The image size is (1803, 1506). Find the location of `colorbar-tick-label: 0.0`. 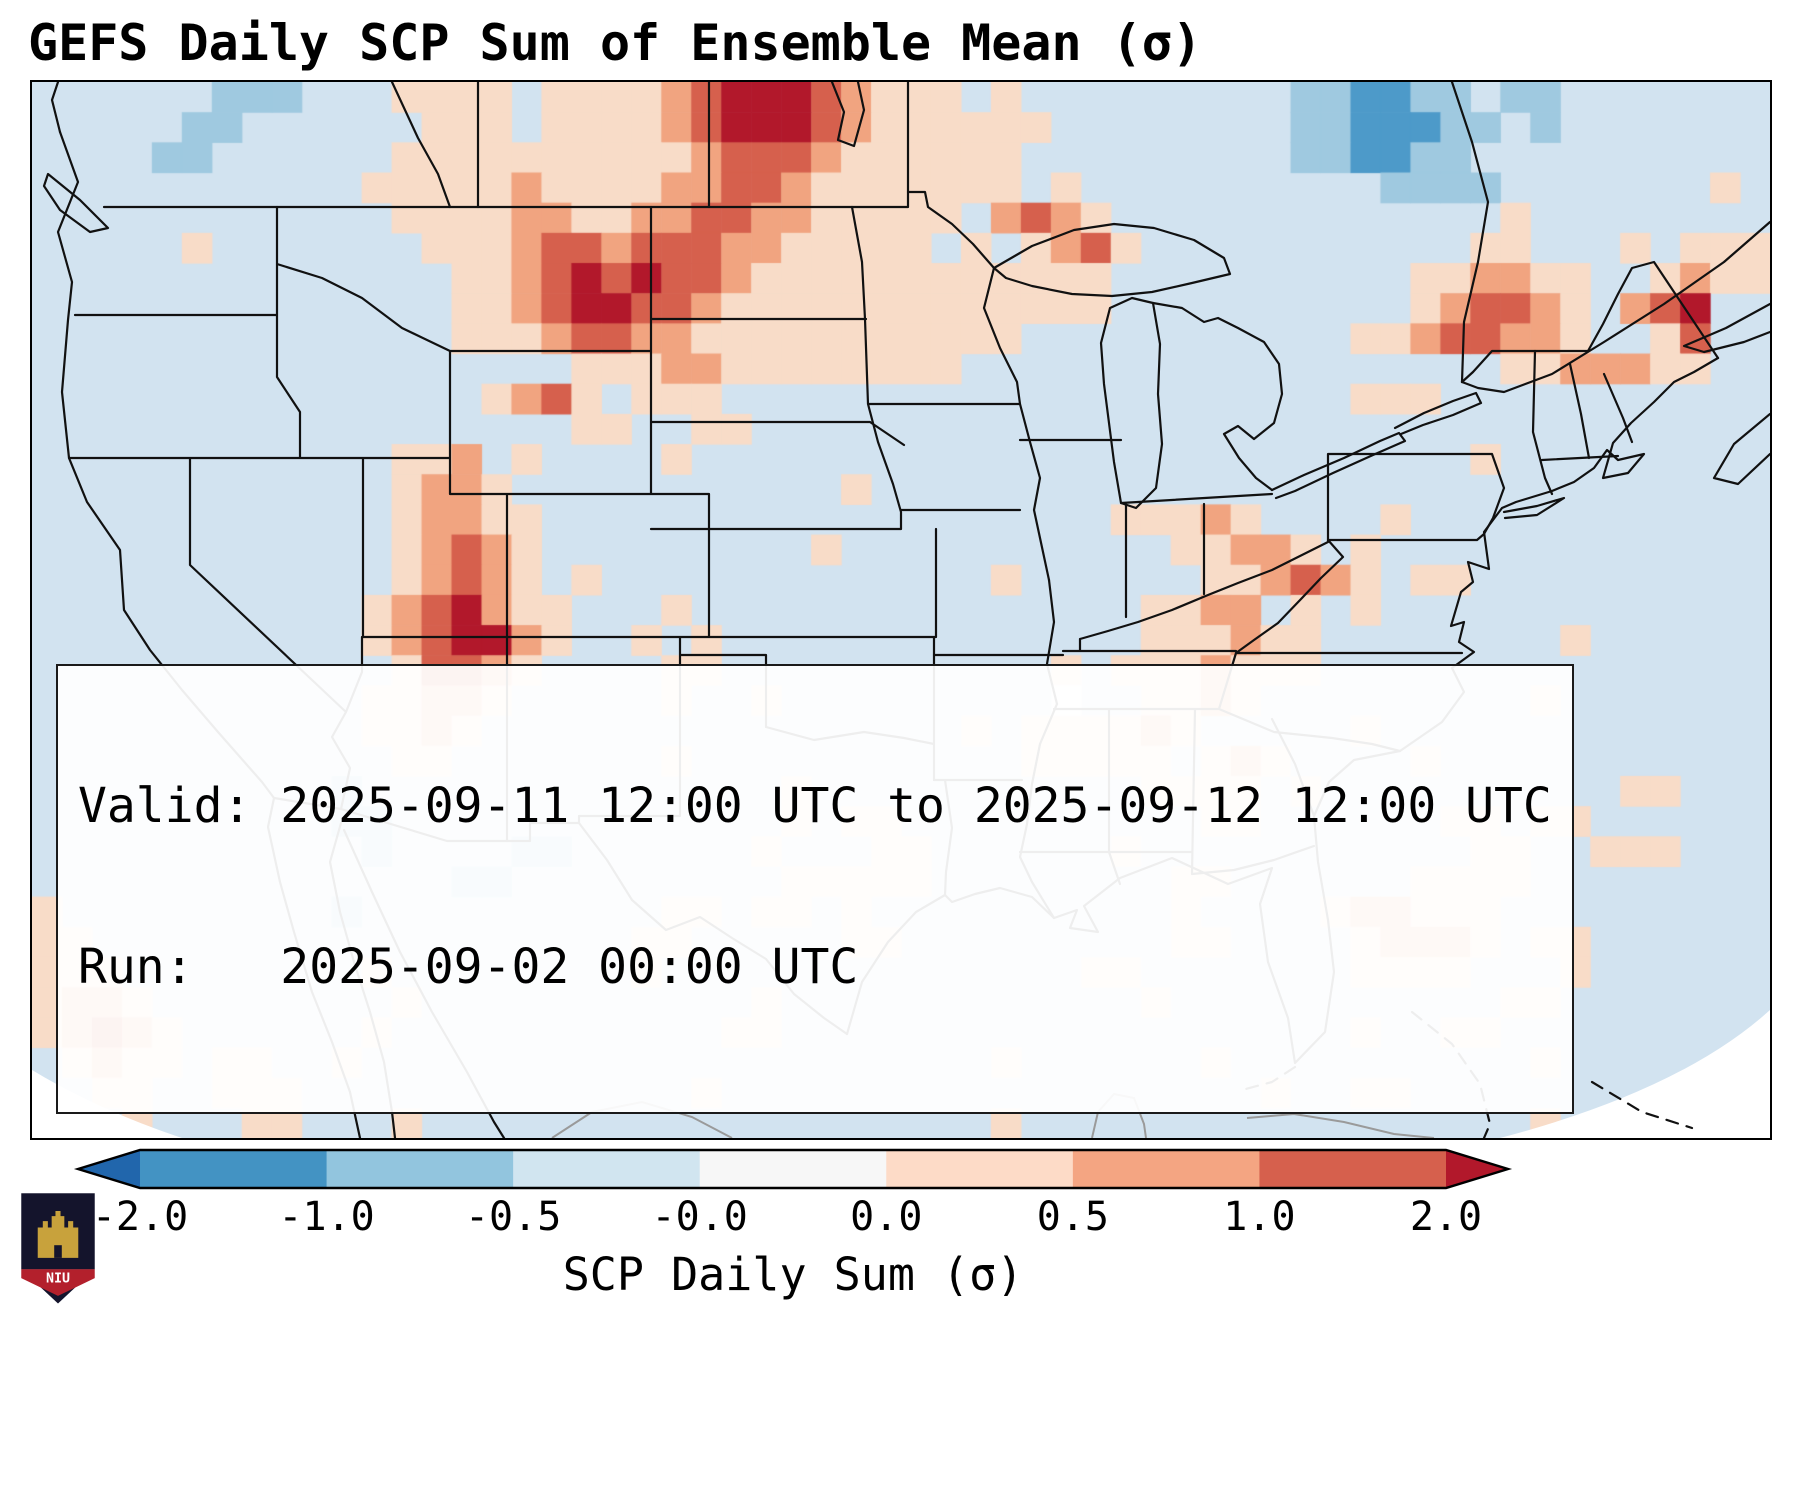

colorbar-tick-label: 0.0 is located at coordinates (886, 1217).